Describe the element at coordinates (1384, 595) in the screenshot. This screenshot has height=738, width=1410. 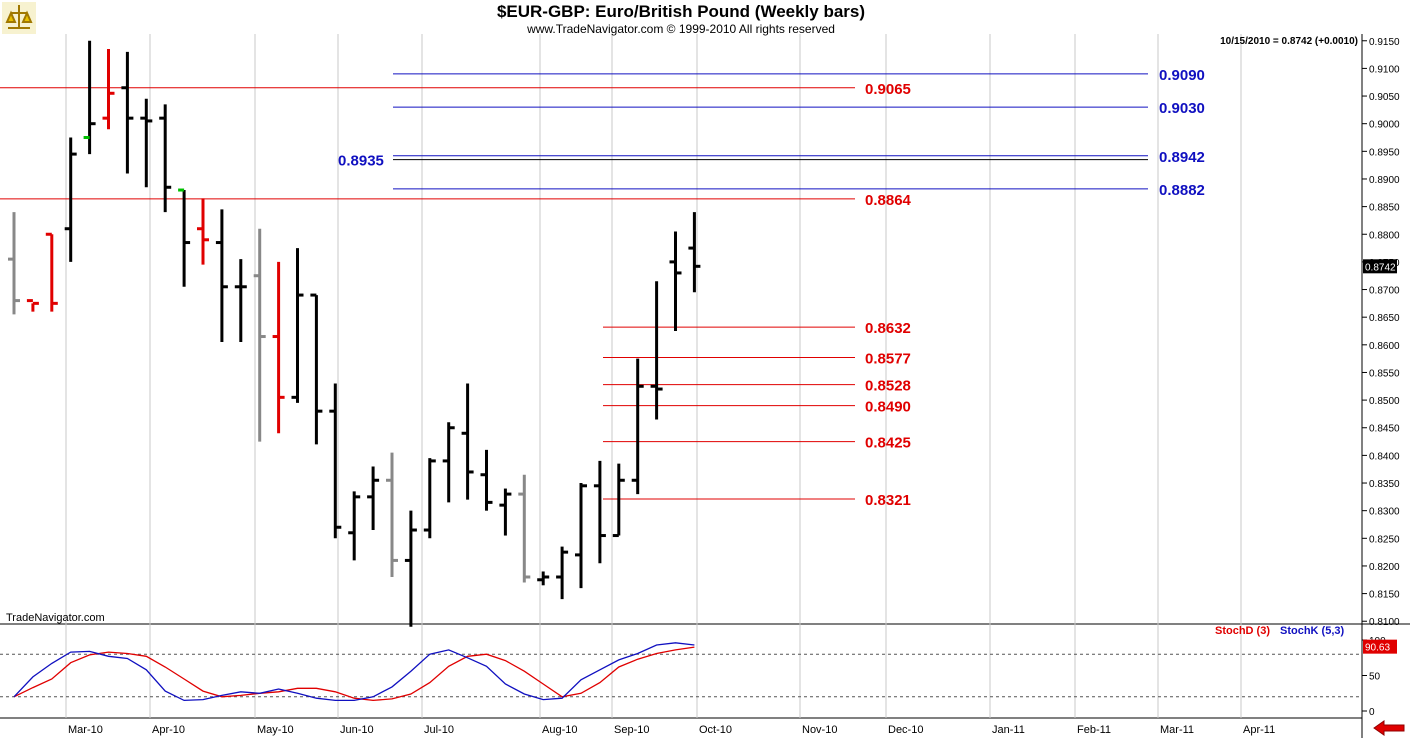
I see `y-tick-label: 0.8150` at that location.